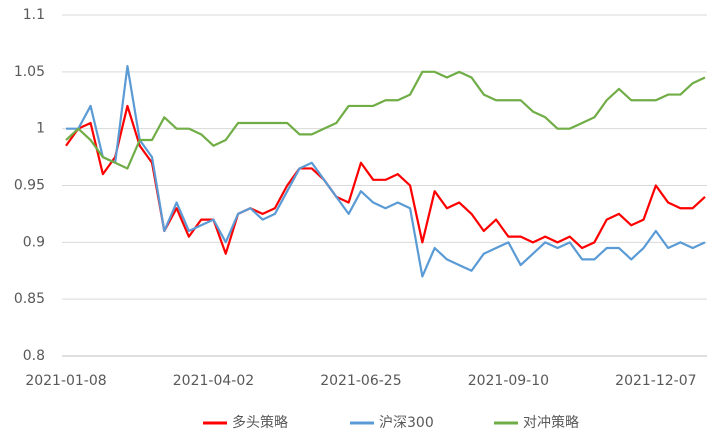 The height and width of the screenshot is (441, 717). I want to click on y-tick-label: 1, so click(40, 129).